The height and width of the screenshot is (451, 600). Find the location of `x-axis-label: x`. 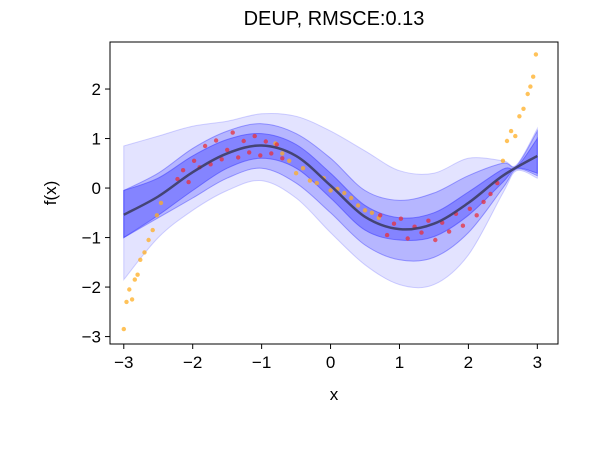

x-axis-label: x is located at coordinates (334, 394).